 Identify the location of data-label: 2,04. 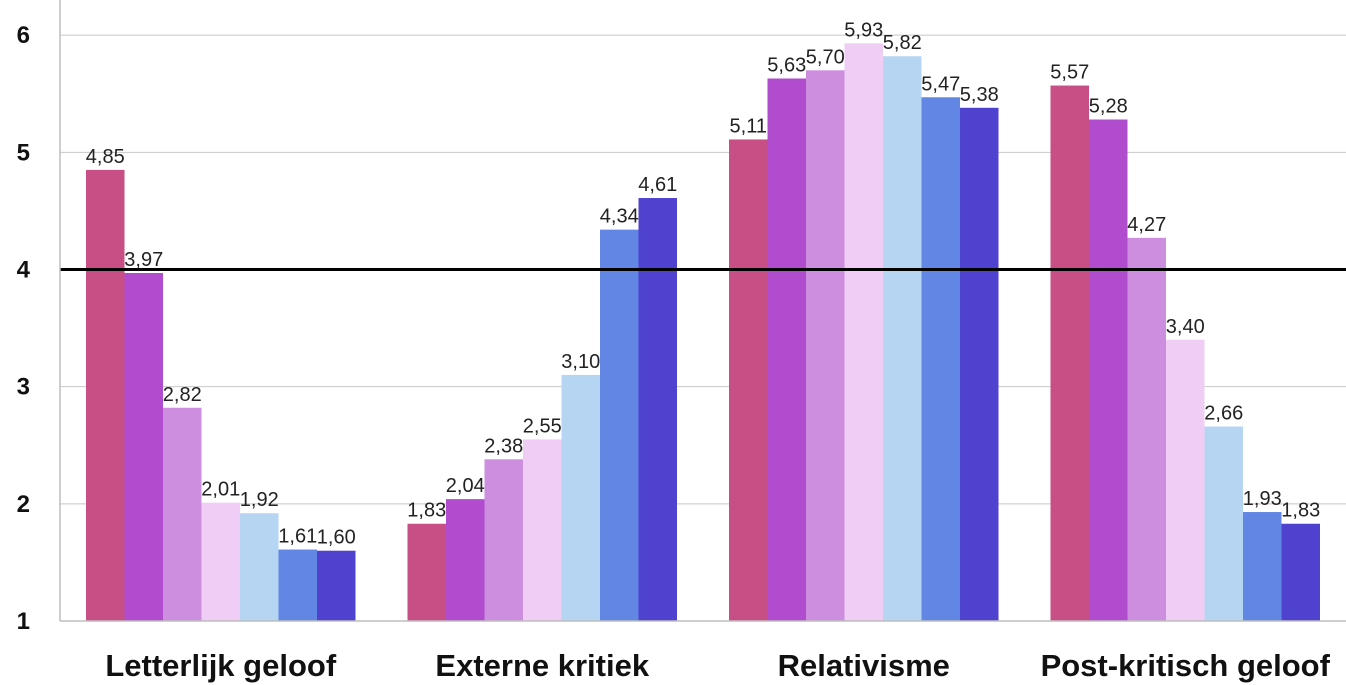
(465, 486).